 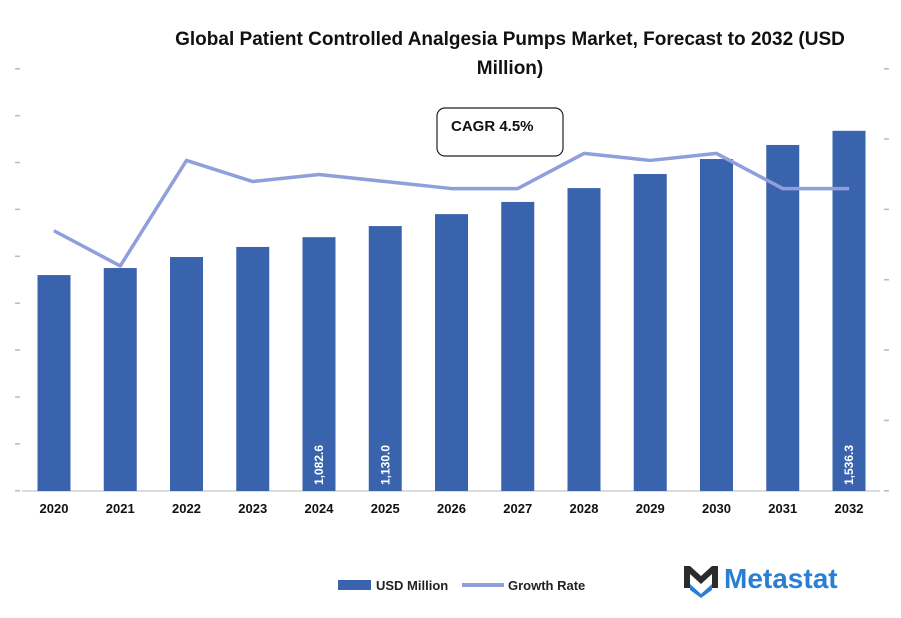 I want to click on bar-2023, so click(x=253, y=368).